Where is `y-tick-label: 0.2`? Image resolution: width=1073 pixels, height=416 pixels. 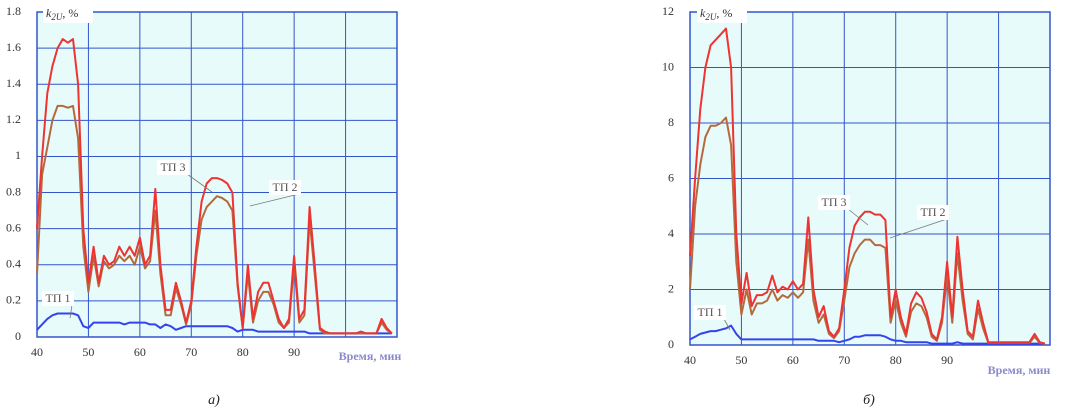 y-tick-label: 0.2 is located at coordinates (13, 300).